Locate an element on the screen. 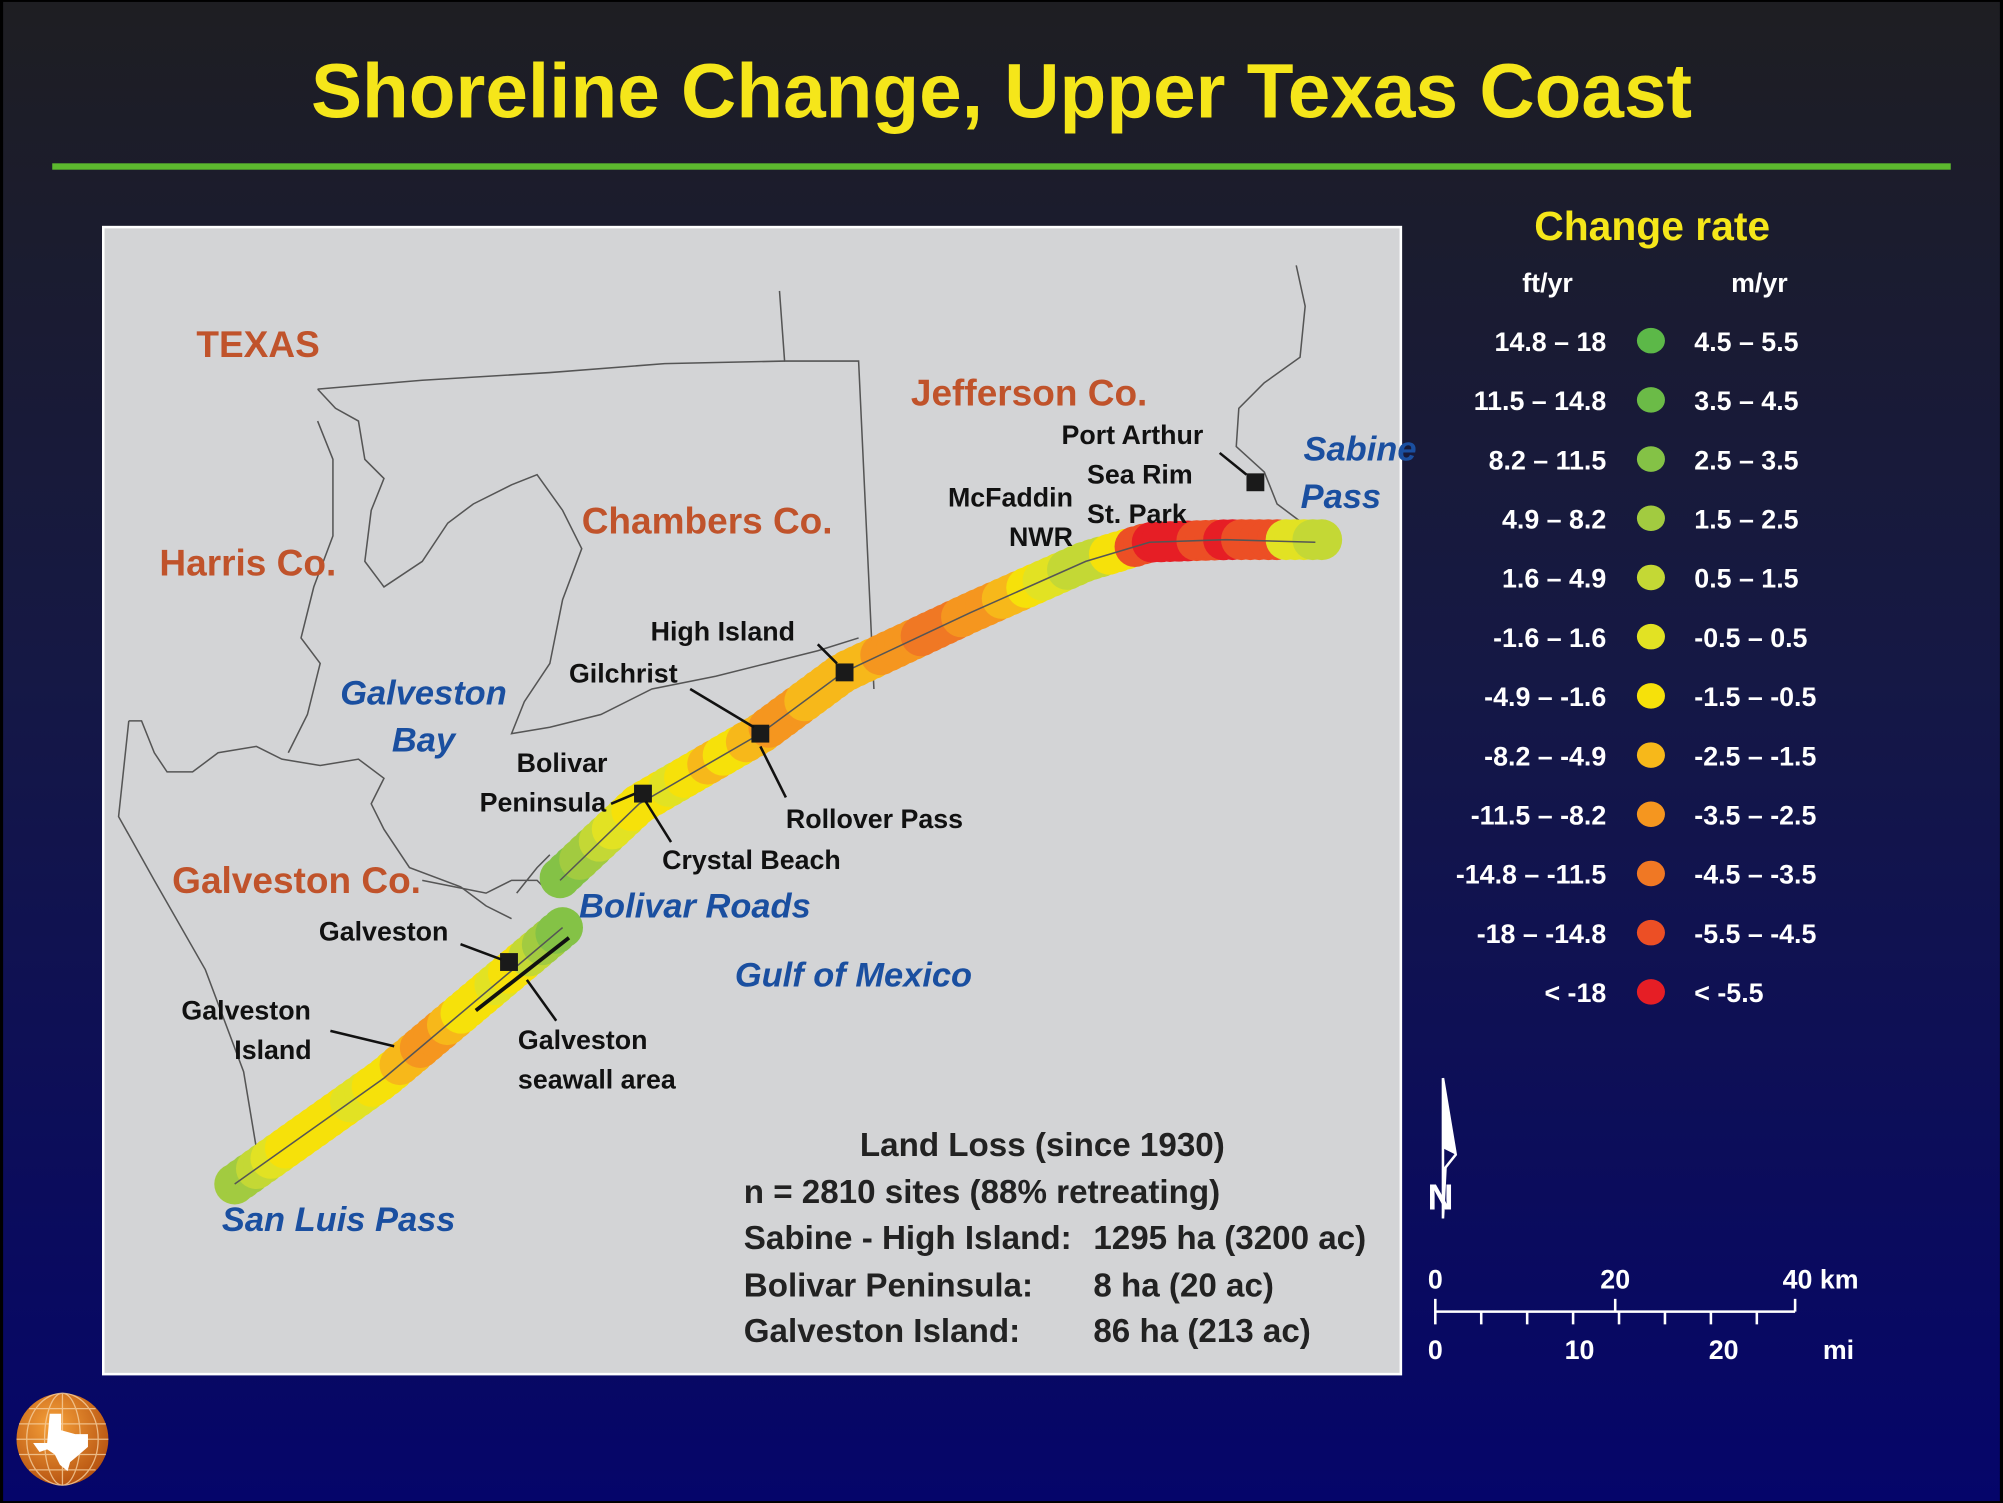 The width and height of the screenshot is (2003, 1503). label-galveston-co: Galveston Co. is located at coordinates (296, 880).